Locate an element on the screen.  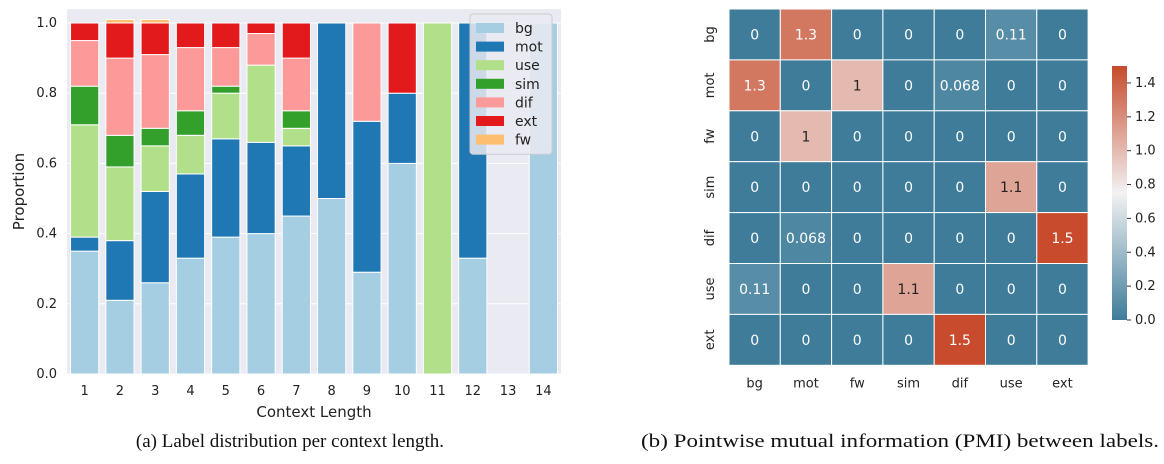
legend-label: mot is located at coordinates (529, 48).